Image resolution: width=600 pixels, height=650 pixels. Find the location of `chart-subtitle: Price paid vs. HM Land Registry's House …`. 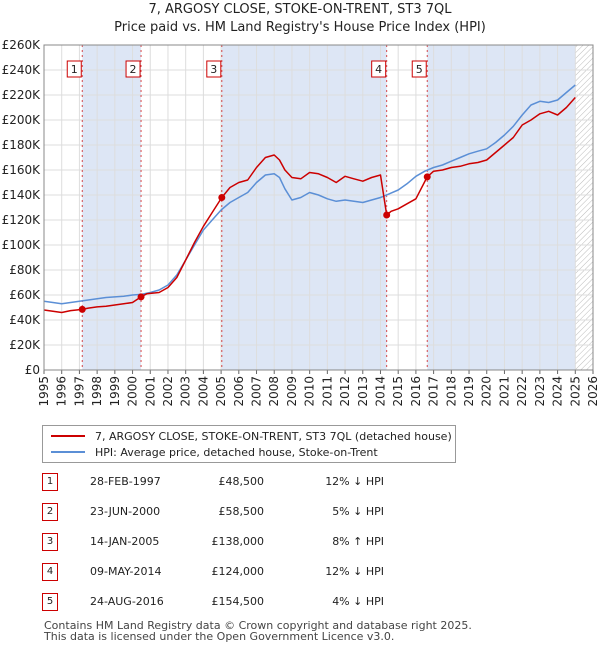

chart-subtitle: Price paid vs. HM Land Registry's House … is located at coordinates (300, 27).